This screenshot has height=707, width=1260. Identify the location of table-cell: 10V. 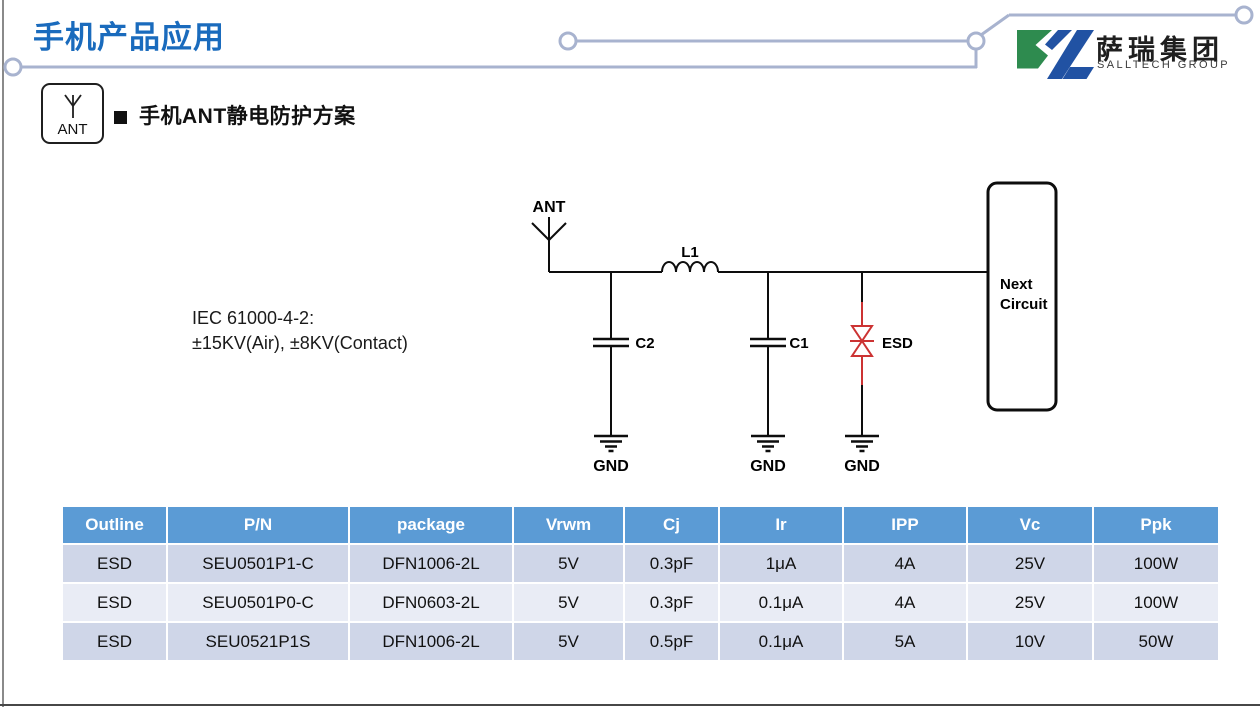
(1030, 641).